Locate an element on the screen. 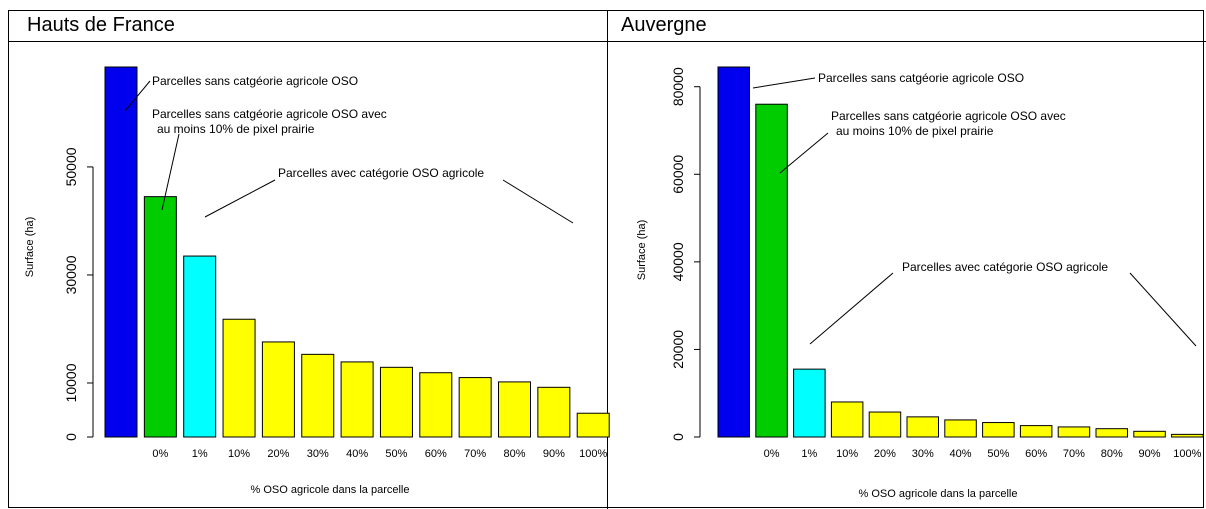  y-tick-label: 20000 is located at coordinates (678, 349).